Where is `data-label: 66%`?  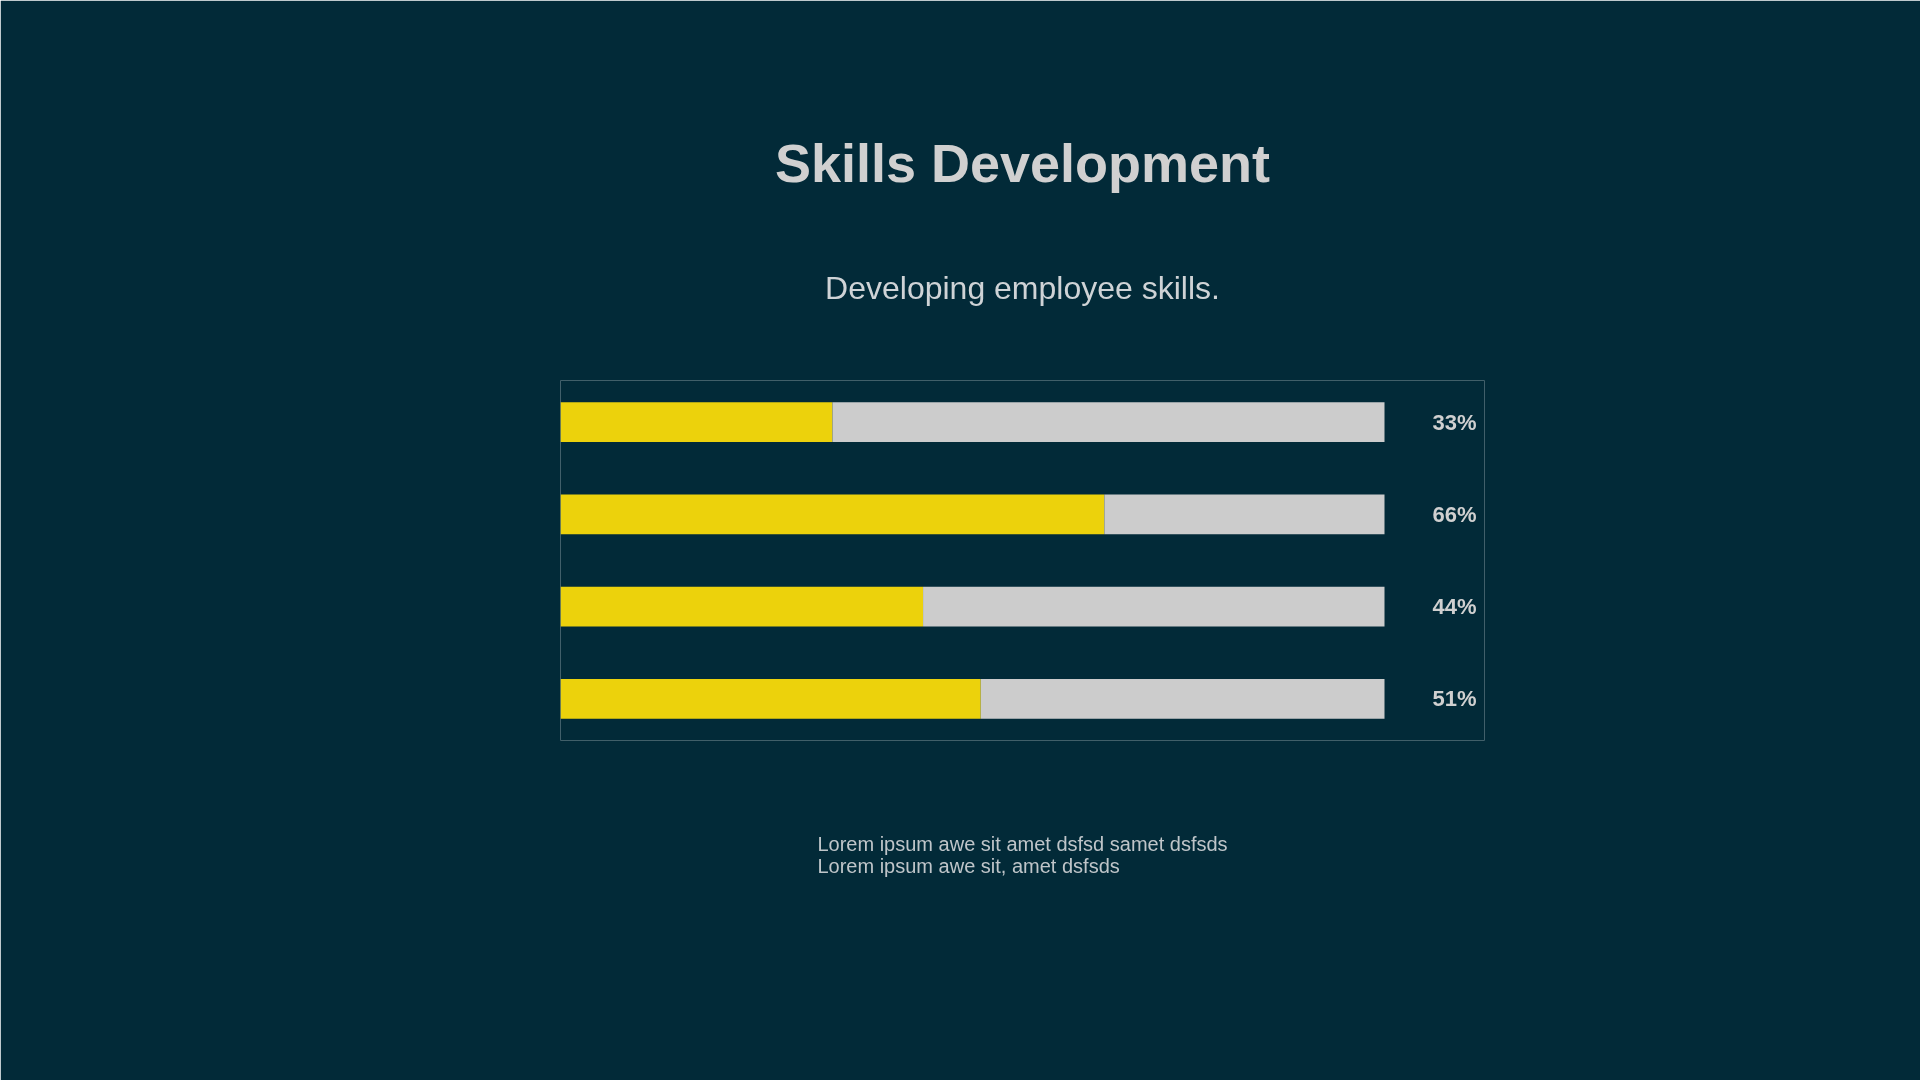 data-label: 66% is located at coordinates (1454, 514).